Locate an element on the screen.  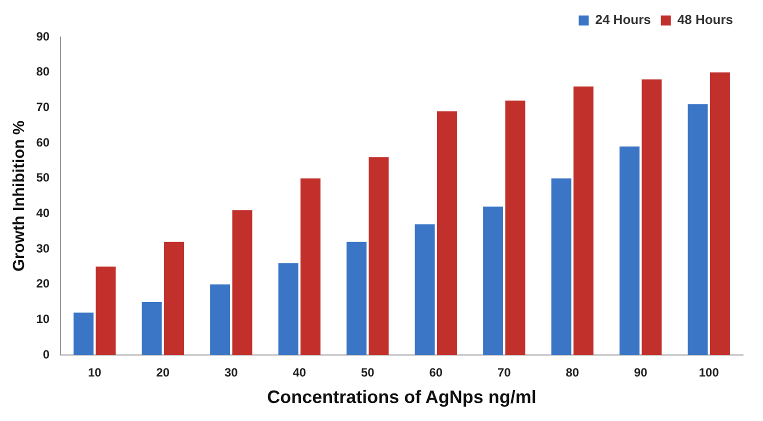
x-tick-label: 20 is located at coordinates (163, 373).